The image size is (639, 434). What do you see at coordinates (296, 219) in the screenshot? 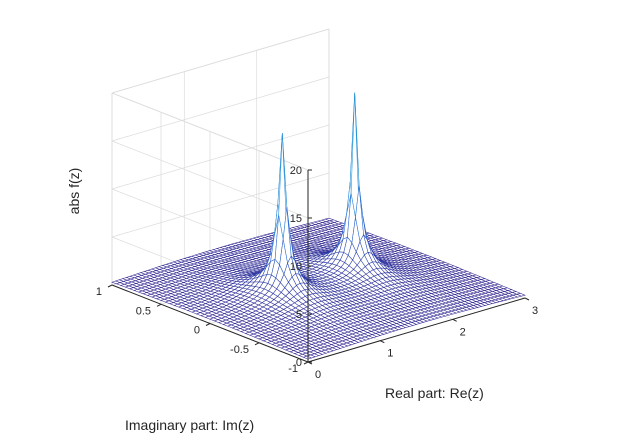
I see `z-tick-label: 15` at bounding box center [296, 219].